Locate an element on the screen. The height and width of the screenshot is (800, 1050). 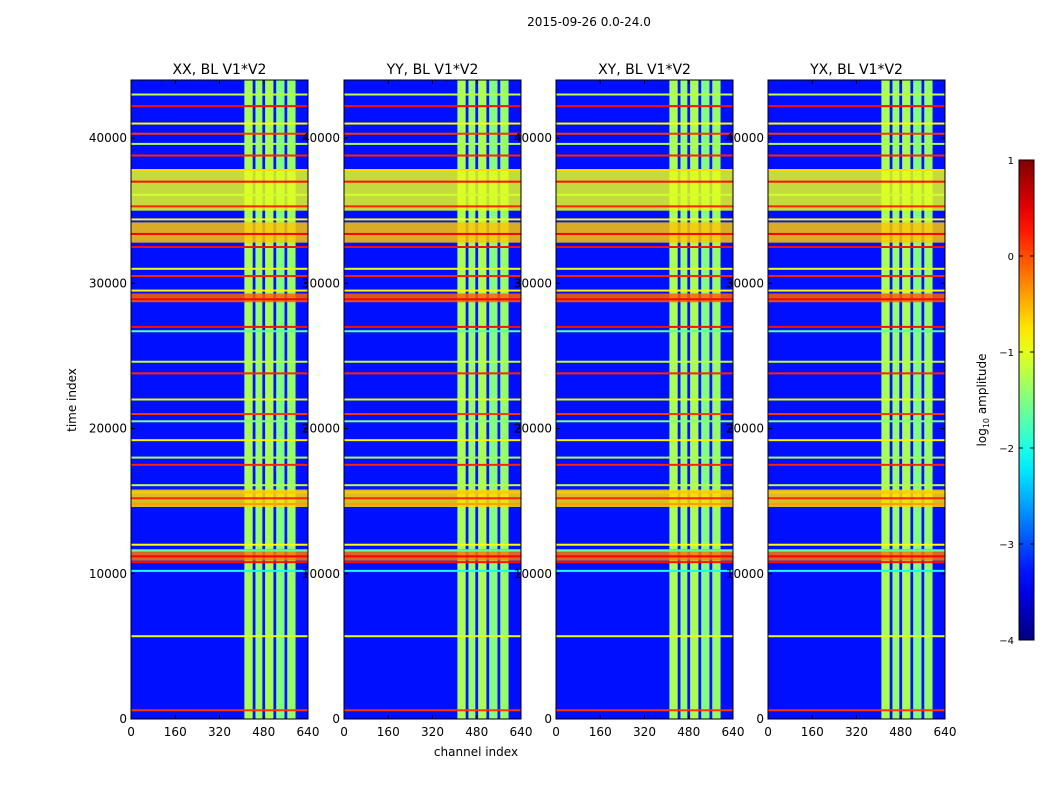
panel-title: XX, BL V1*V2 is located at coordinates (220, 70).